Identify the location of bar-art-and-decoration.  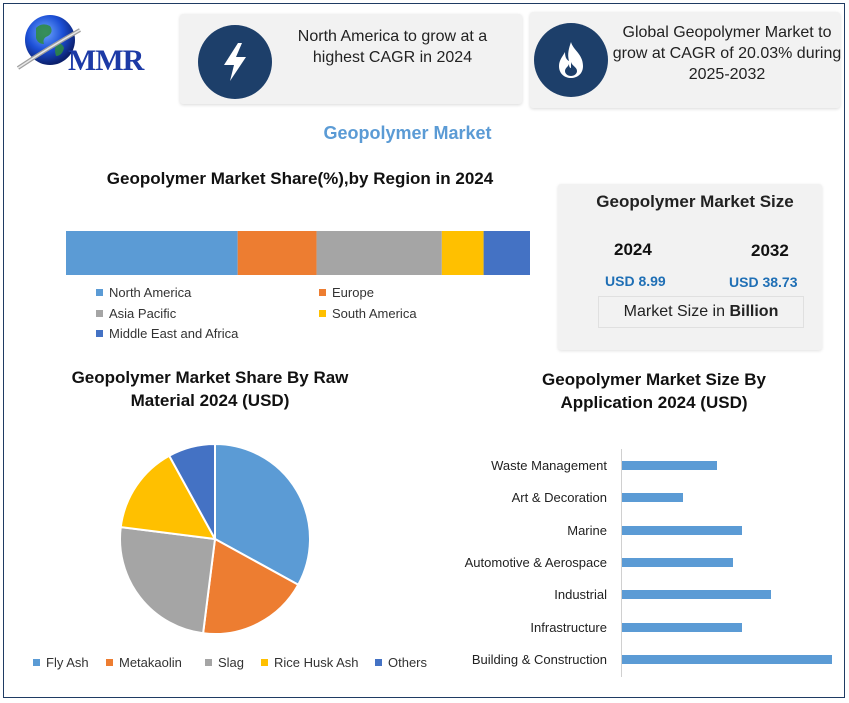
(652, 498).